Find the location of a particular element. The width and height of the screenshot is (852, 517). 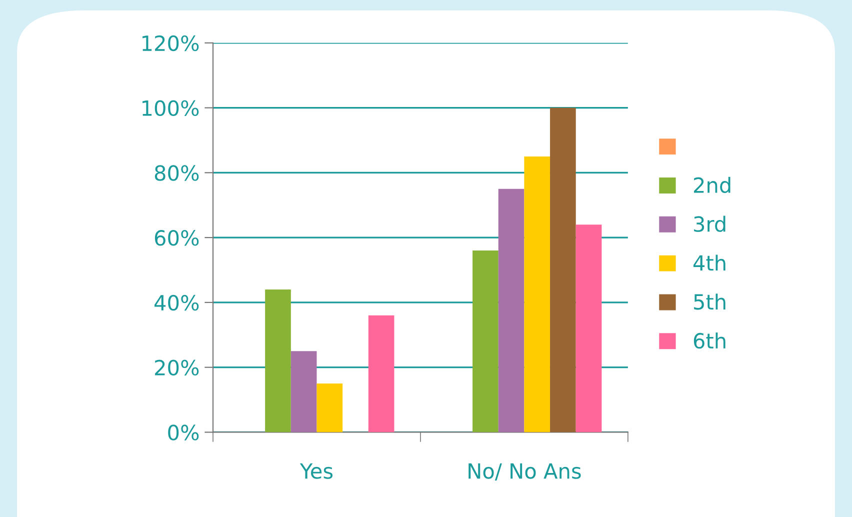

y-tick-label: 20% is located at coordinates (177, 368).